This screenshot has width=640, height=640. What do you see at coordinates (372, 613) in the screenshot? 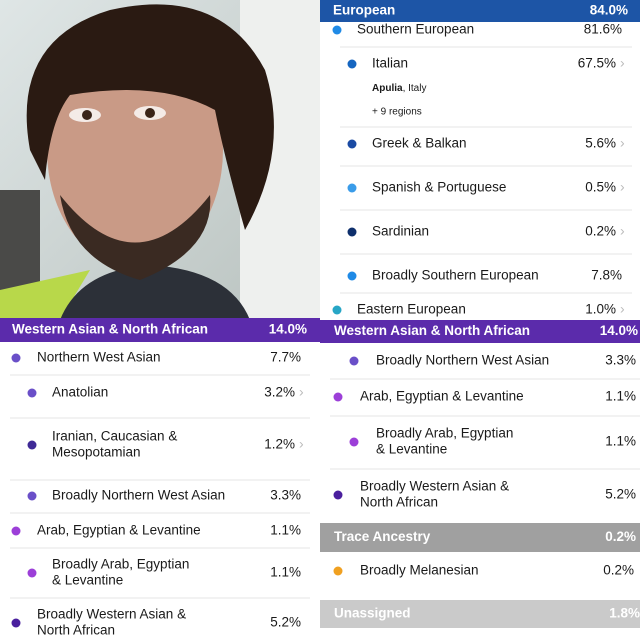
I see `section-name: Unassigned` at bounding box center [372, 613].